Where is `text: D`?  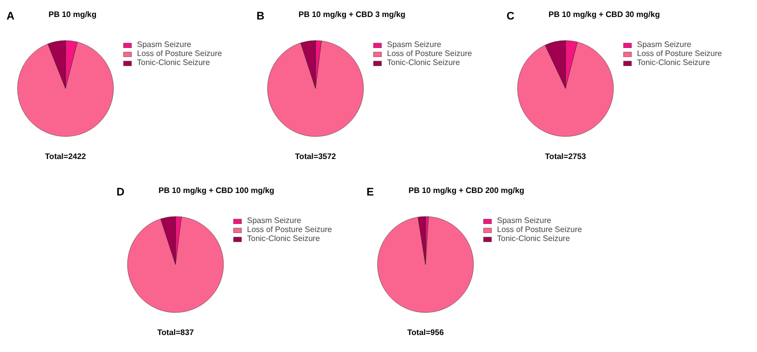 text: D is located at coordinates (120, 192).